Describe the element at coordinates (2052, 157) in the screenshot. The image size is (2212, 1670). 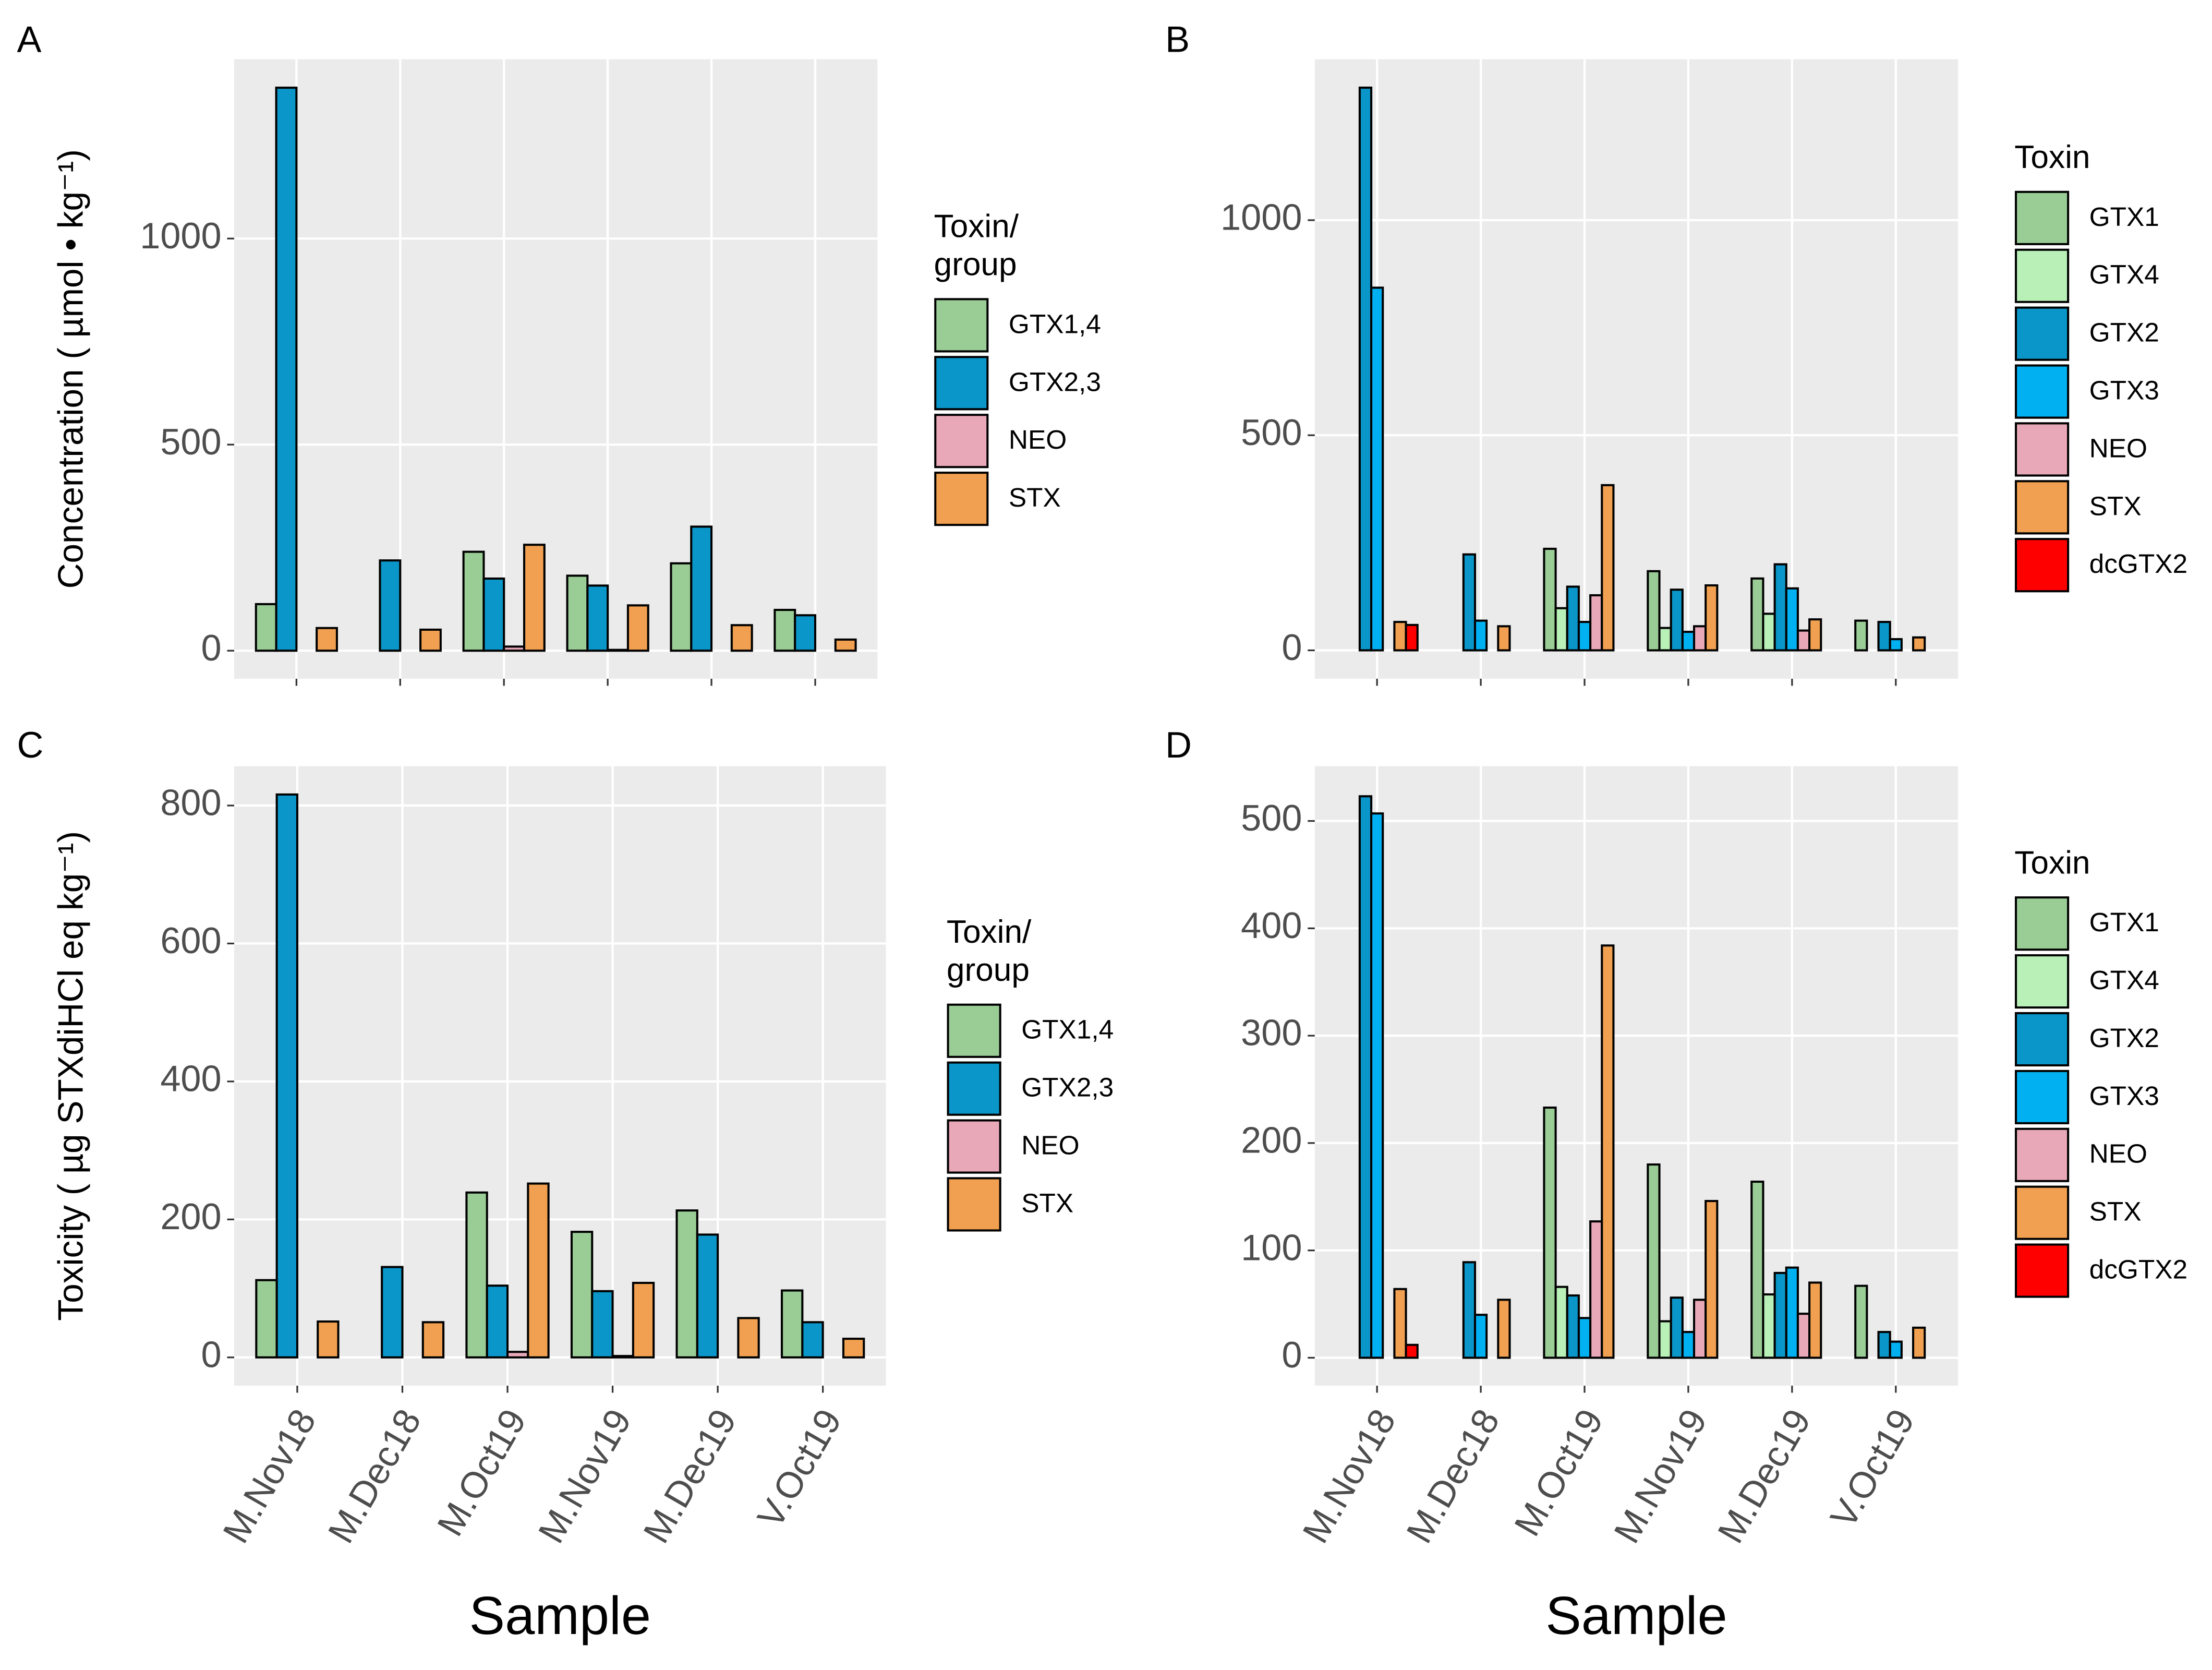
I see `legend-title: Toxin` at that location.